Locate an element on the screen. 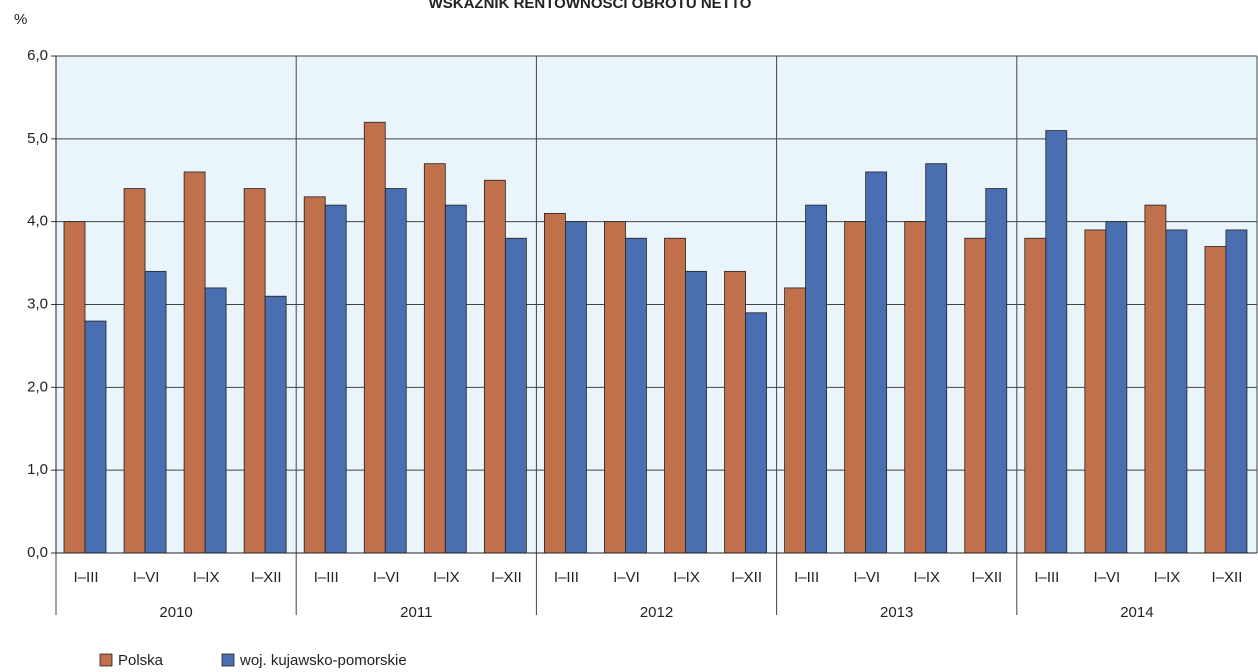 The width and height of the screenshot is (1258, 672). group-label: 2014 is located at coordinates (1136, 612).